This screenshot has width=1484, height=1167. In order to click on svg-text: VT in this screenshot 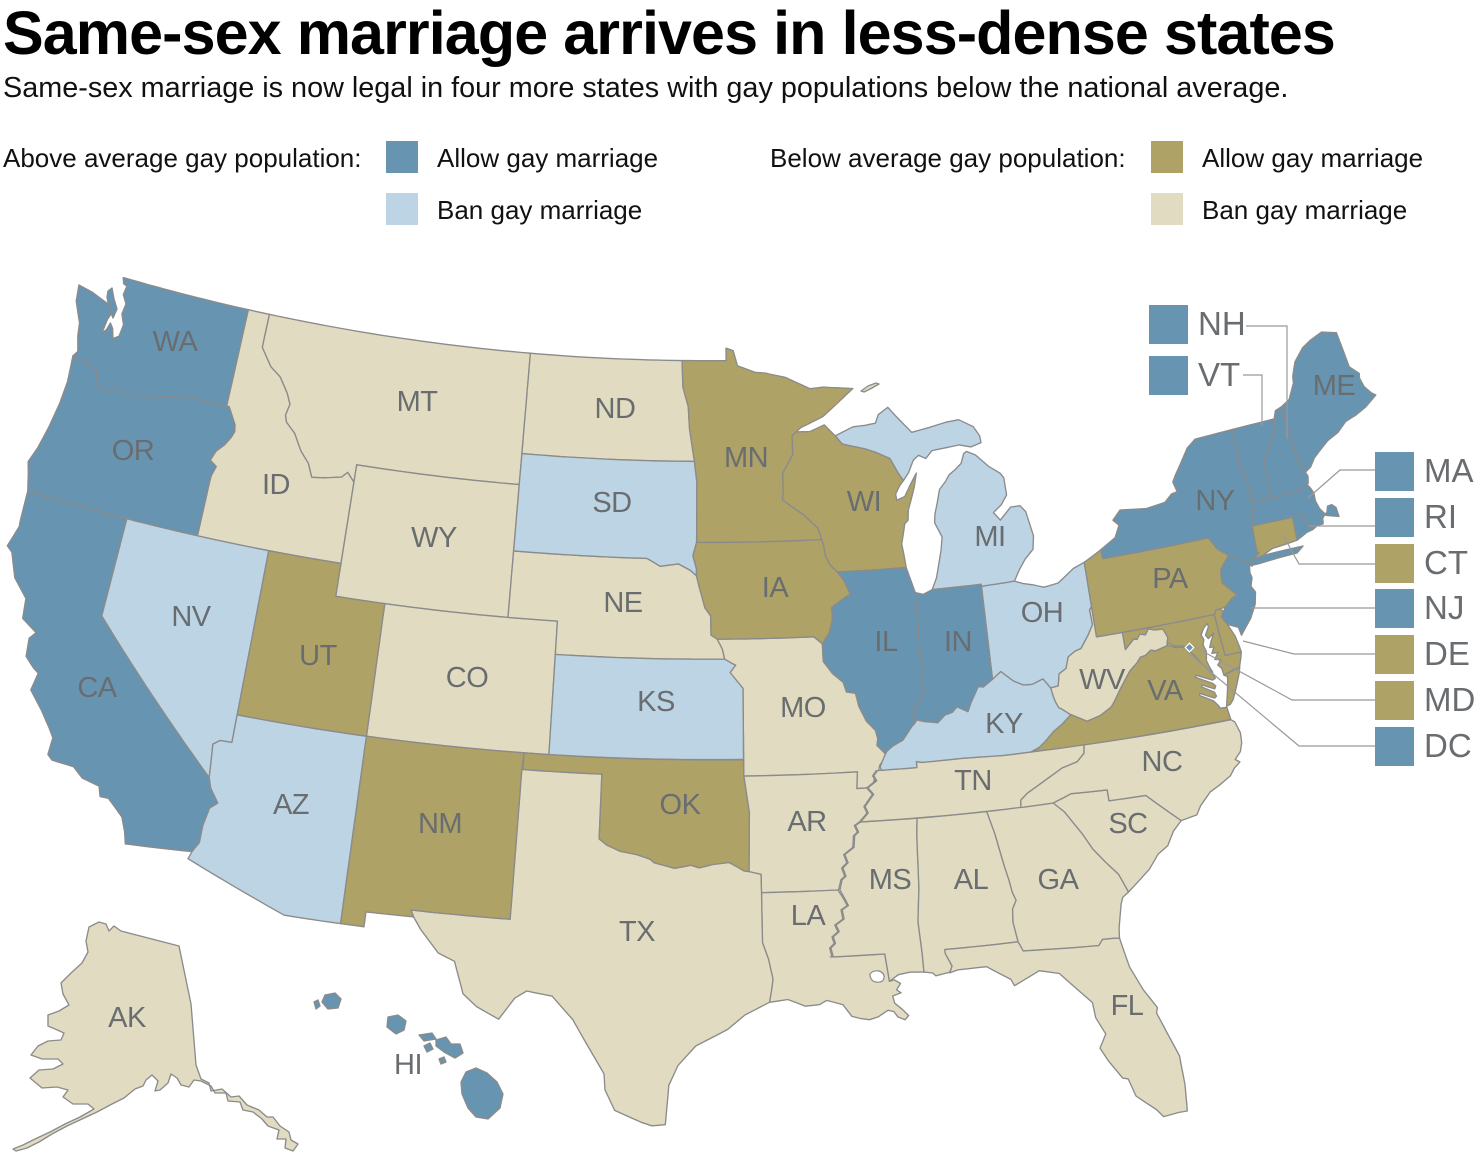, I will do `click(1219, 374)`.